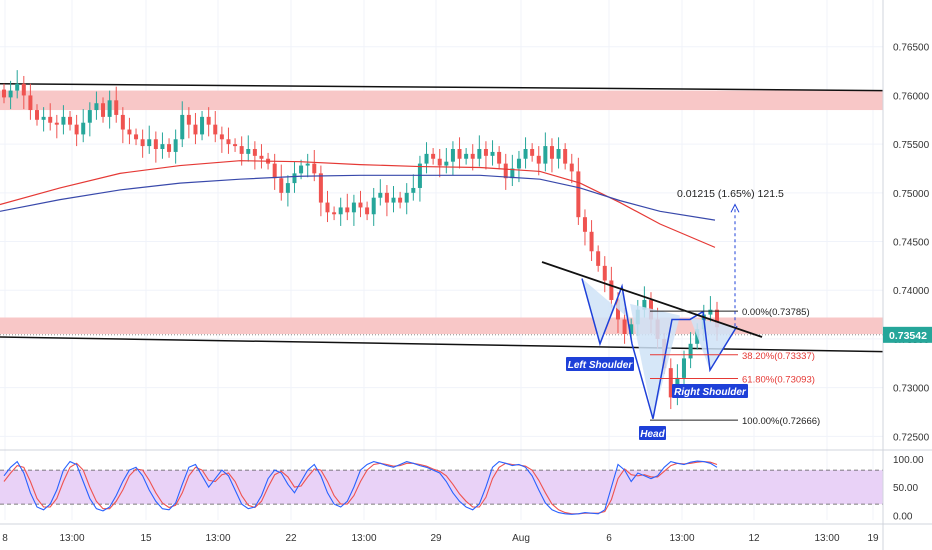 This screenshot has height=550, width=932. Describe the element at coordinates (778, 356) in the screenshot. I see `fib-label: 38.20%(0.73337)` at that location.